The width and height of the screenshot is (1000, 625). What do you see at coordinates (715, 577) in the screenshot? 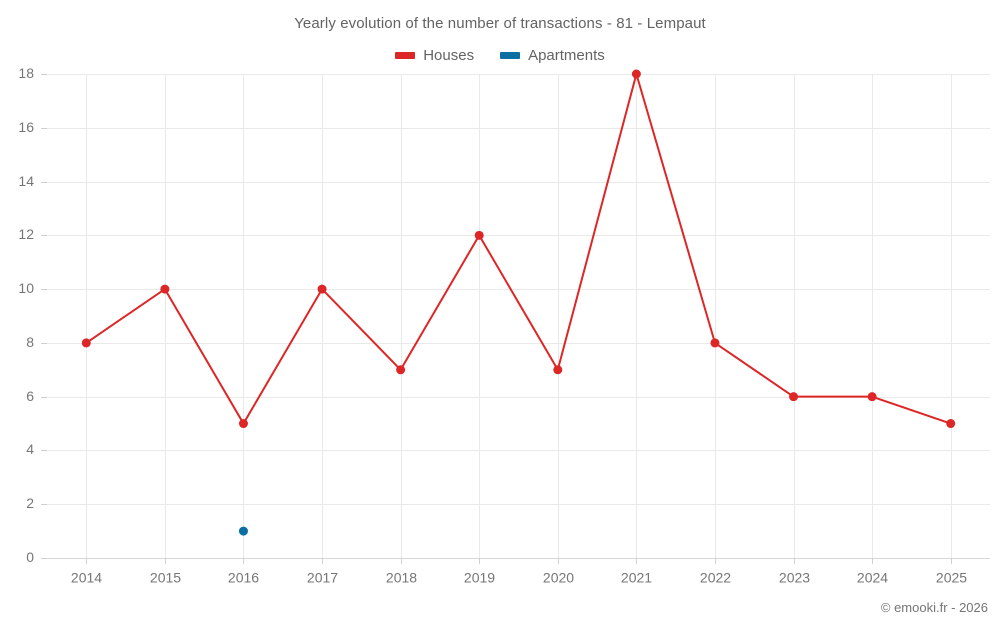
I see `x-tick-label: 2022` at bounding box center [715, 577].